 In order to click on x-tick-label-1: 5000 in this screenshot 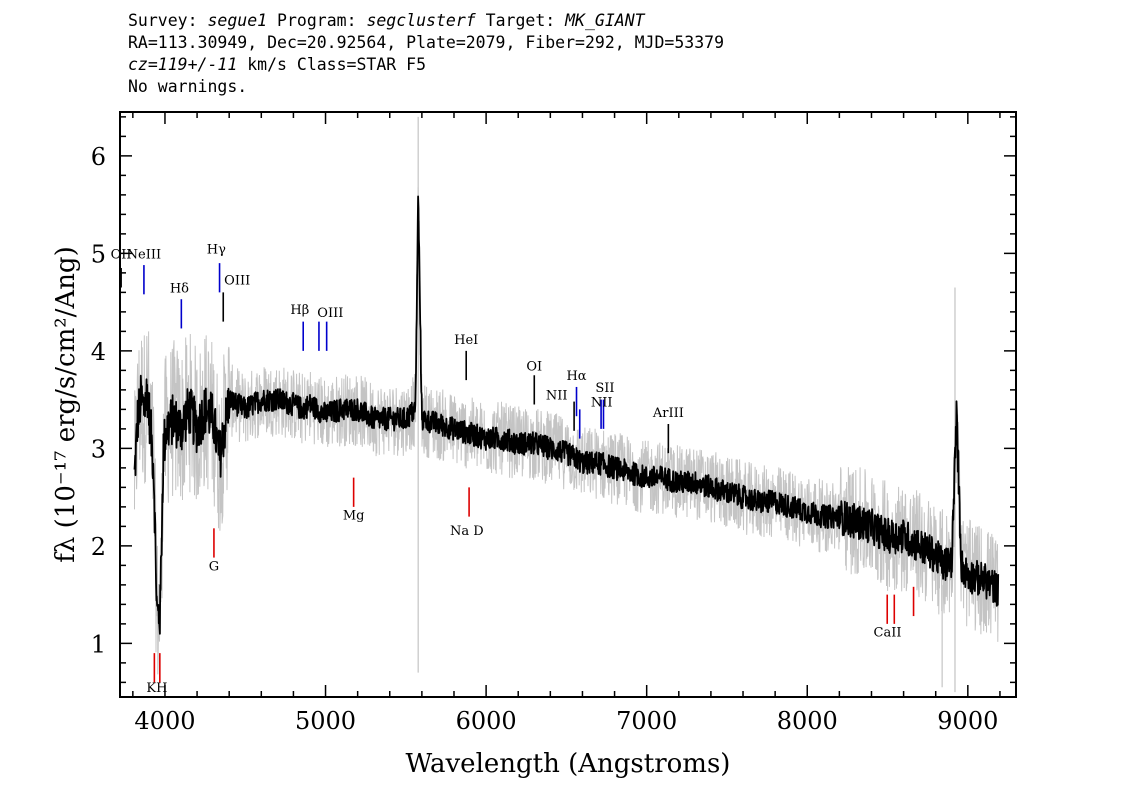, I will do `click(325, 721)`.